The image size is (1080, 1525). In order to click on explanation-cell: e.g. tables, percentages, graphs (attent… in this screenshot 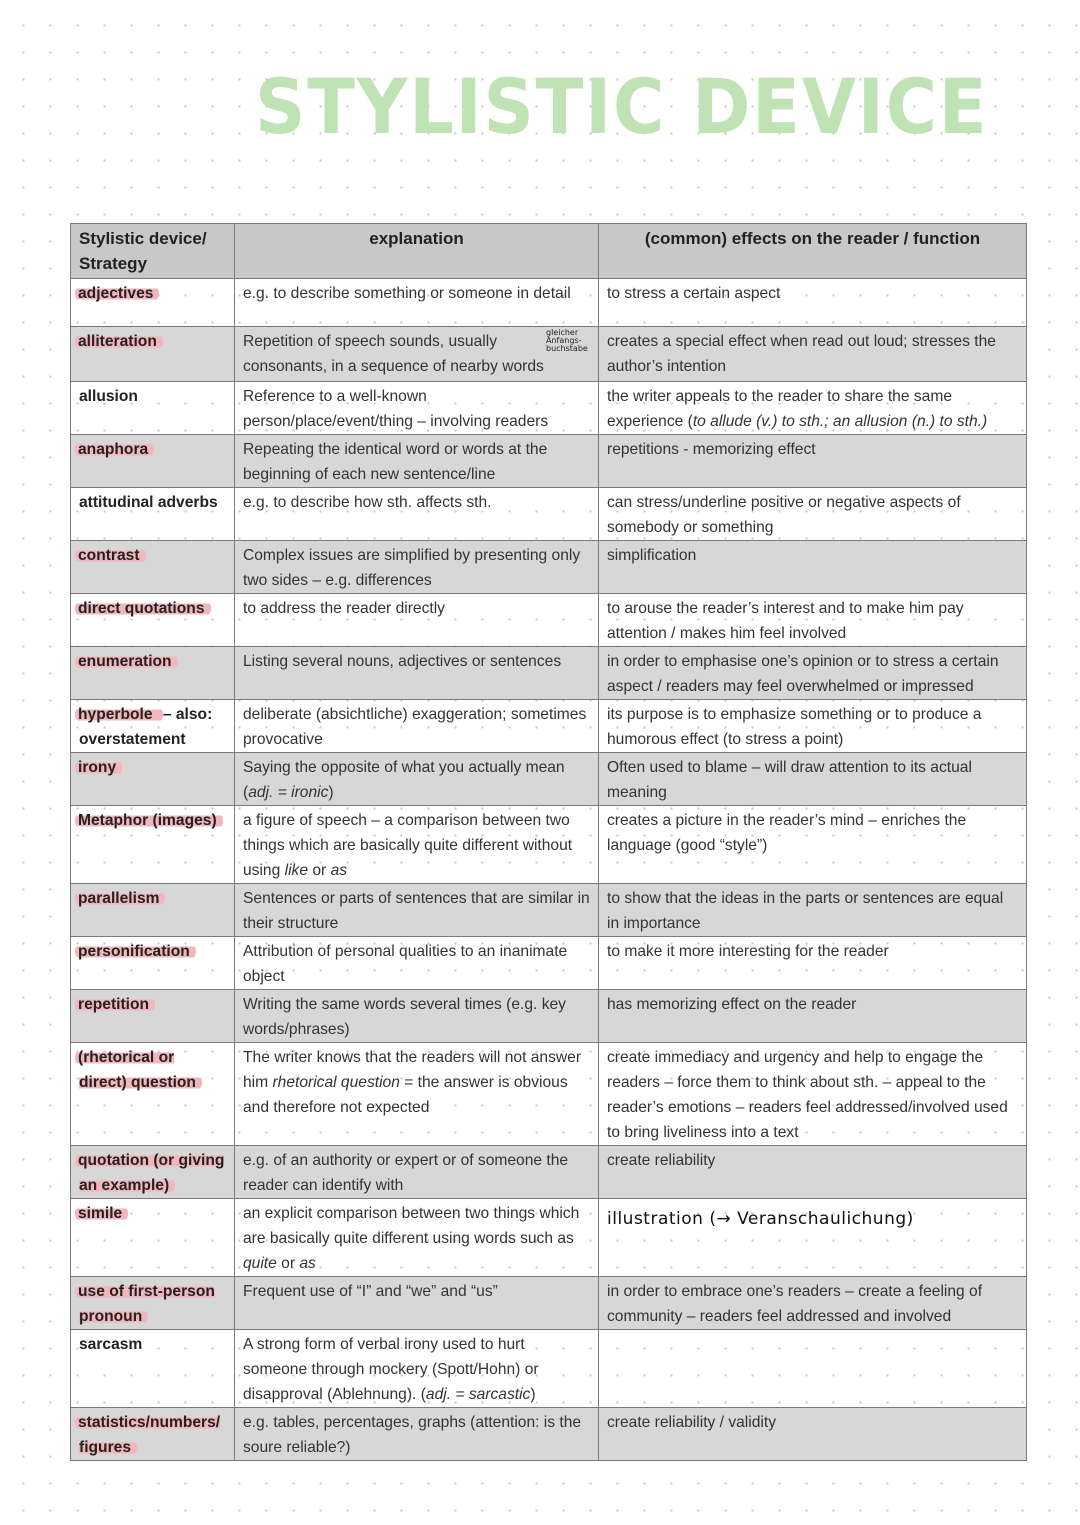, I will do `click(416, 1434)`.